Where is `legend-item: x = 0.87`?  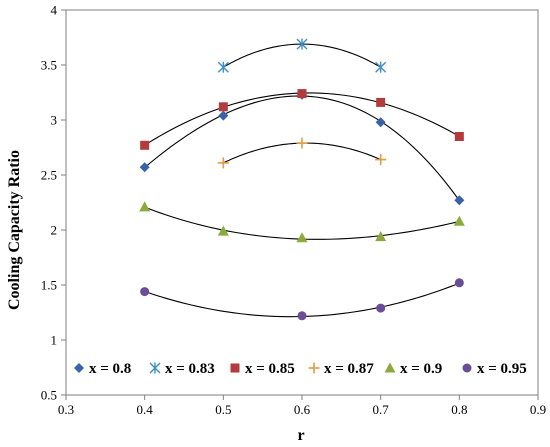 legend-item: x = 0.87 is located at coordinates (341, 369).